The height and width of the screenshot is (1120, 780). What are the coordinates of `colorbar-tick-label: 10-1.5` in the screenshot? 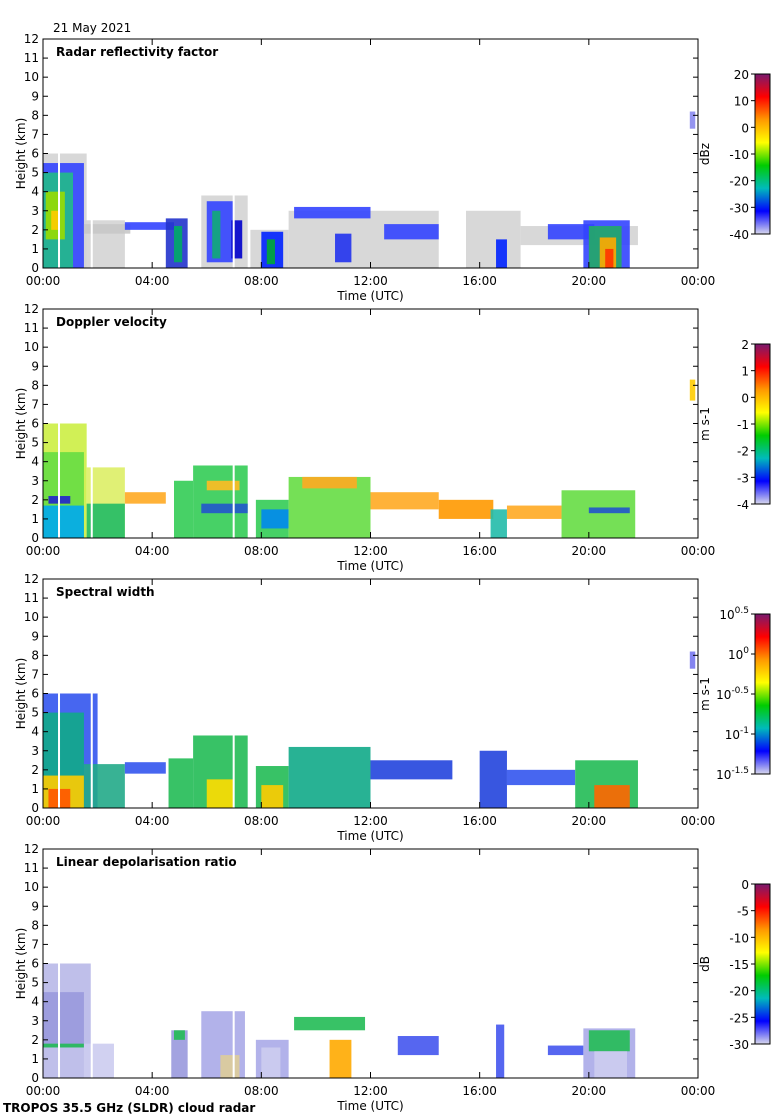 It's located at (732, 774).